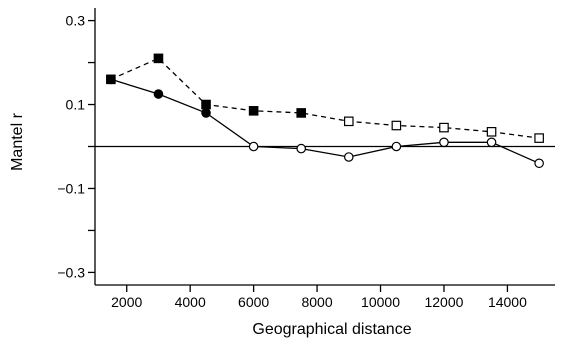 The image size is (563, 344). Describe the element at coordinates (380, 302) in the screenshot. I see `x-tick-label: 10000` at that location.